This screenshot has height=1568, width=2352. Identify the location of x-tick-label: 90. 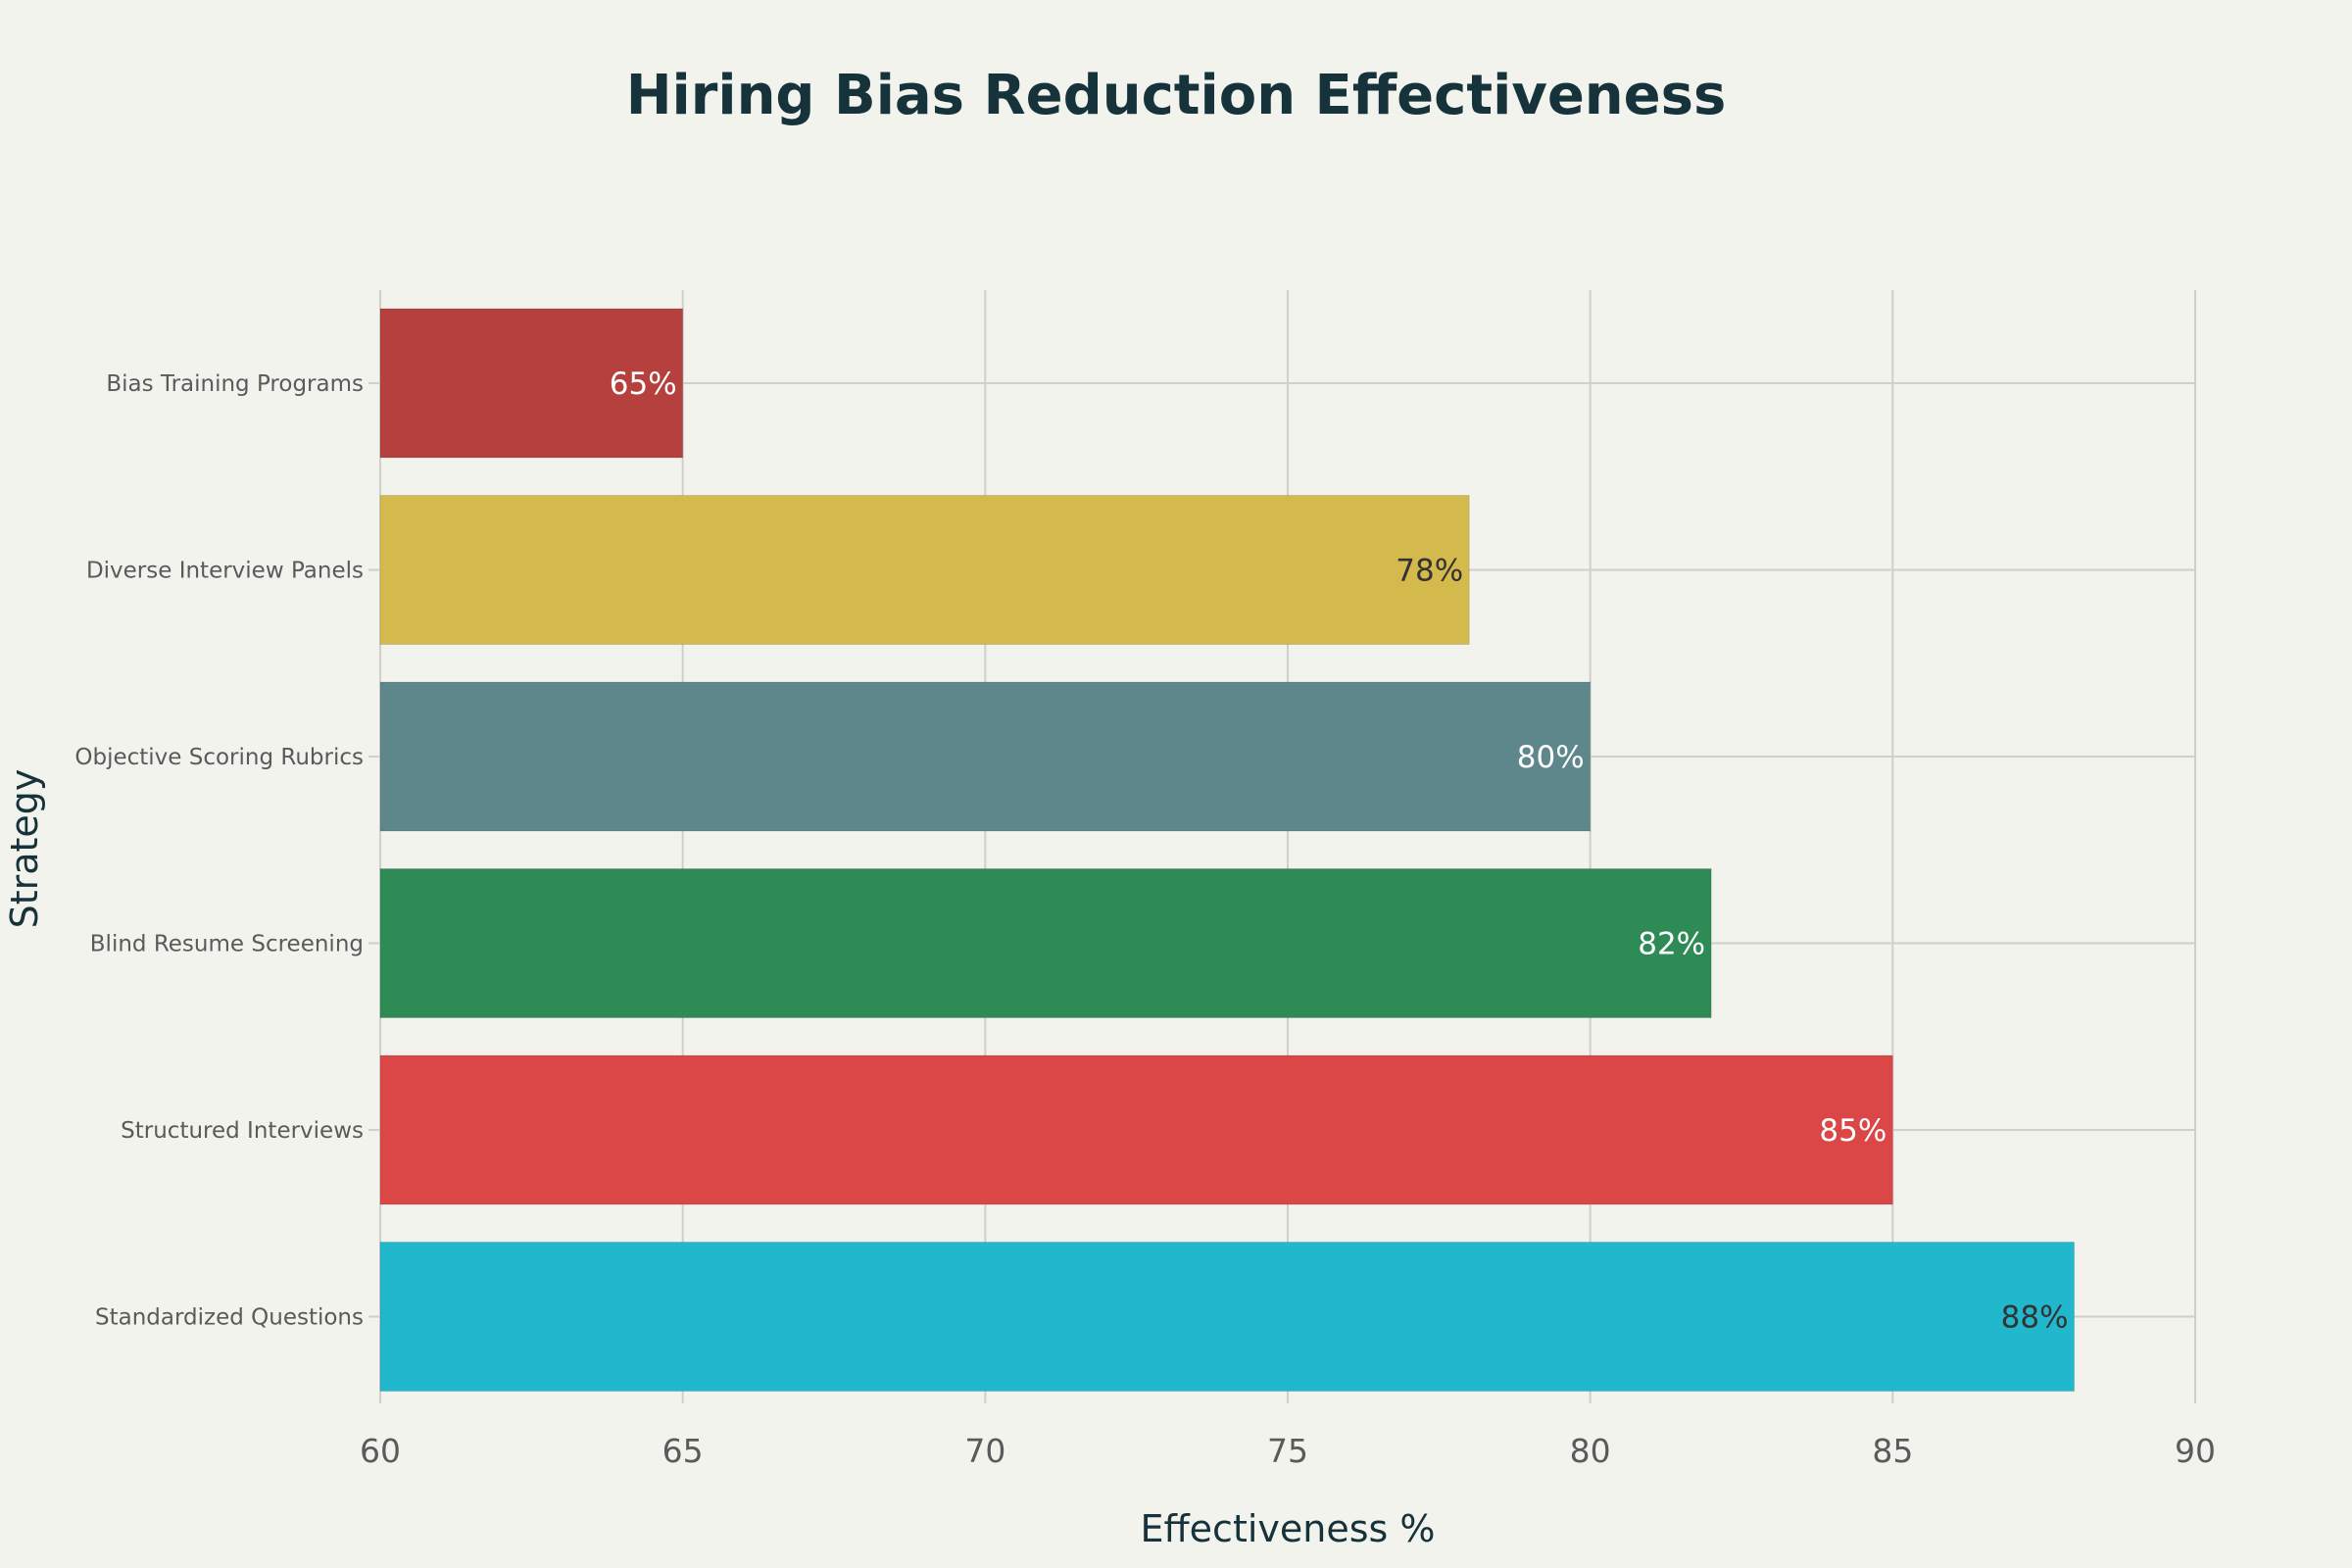
(2195, 1451).